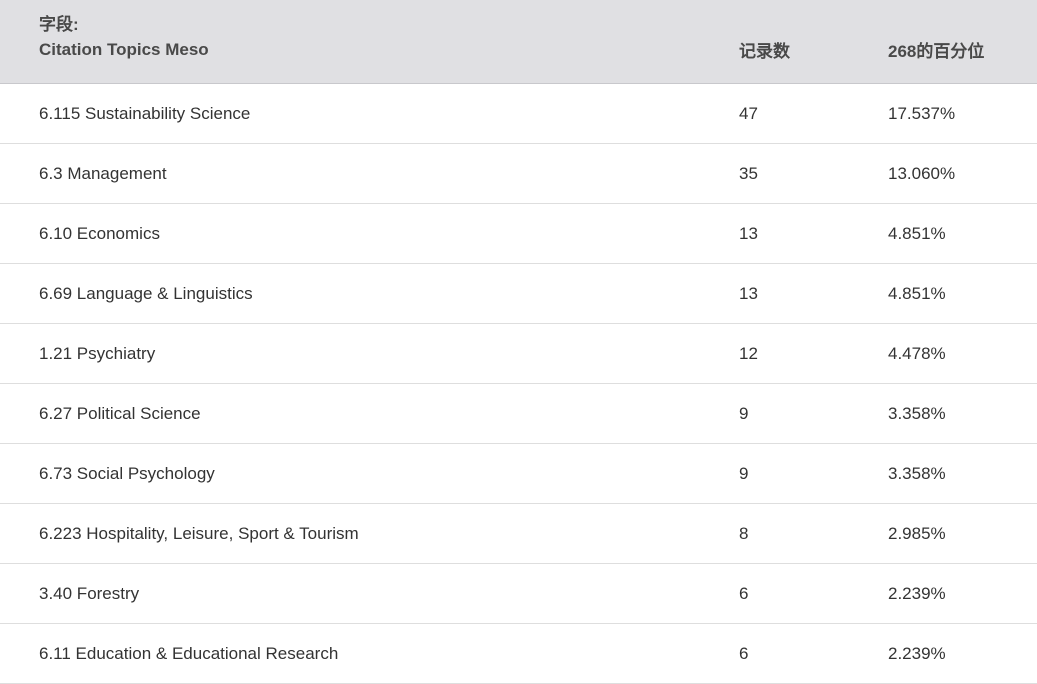 The image size is (1037, 684). Describe the element at coordinates (518, 294) in the screenshot. I see `table-row: 6.69 Language & Linguistics 13 4.851%` at that location.